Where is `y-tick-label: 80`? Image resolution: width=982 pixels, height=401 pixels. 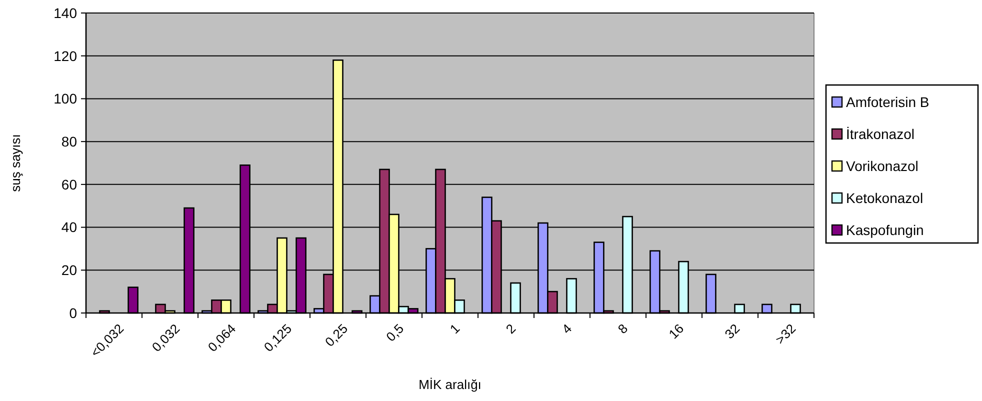 y-tick-label: 80 is located at coordinates (69, 141).